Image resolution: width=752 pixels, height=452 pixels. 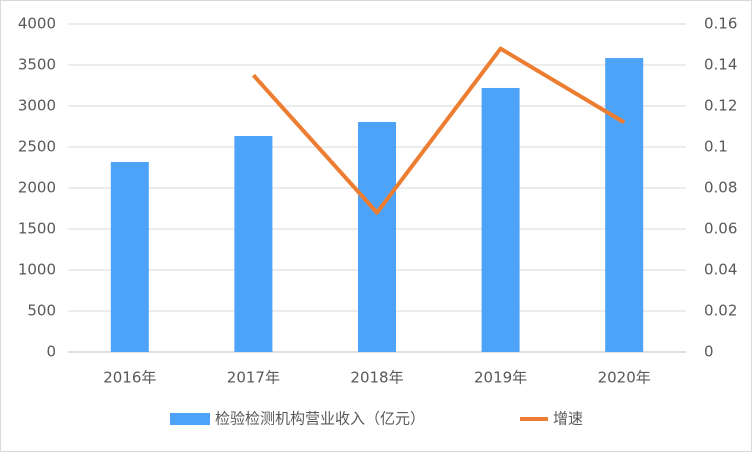 What do you see at coordinates (720, 106) in the screenshot?
I see `y2-tick-label: 0.12` at bounding box center [720, 106].